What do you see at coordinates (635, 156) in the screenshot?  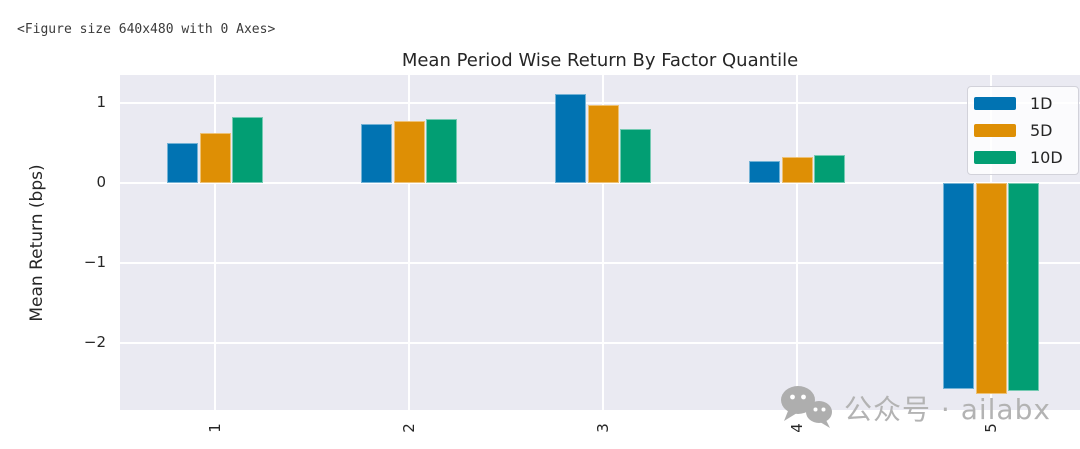 I see `bar-10d-q3` at bounding box center [635, 156].